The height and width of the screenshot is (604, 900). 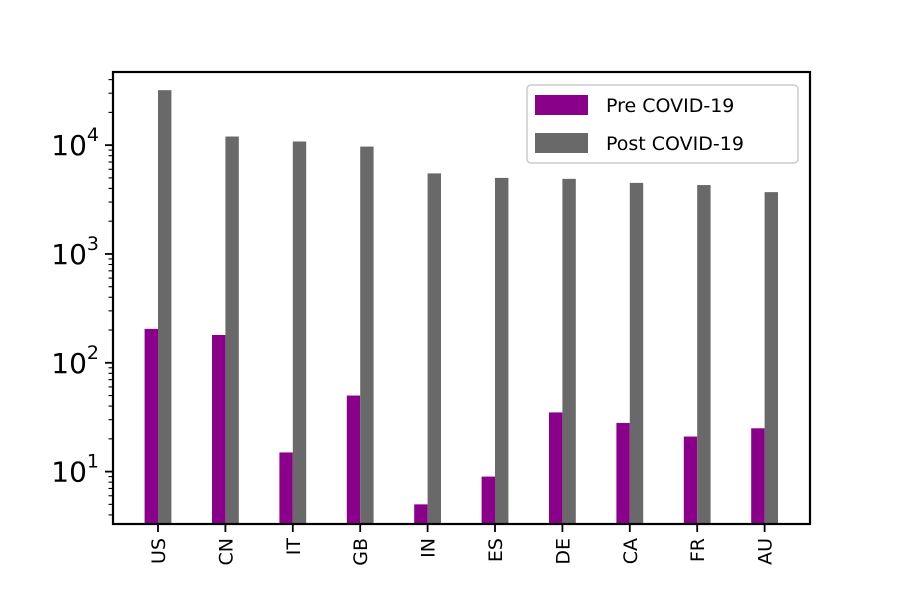 What do you see at coordinates (623, 473) in the screenshot?
I see `bar-pre-ca` at bounding box center [623, 473].